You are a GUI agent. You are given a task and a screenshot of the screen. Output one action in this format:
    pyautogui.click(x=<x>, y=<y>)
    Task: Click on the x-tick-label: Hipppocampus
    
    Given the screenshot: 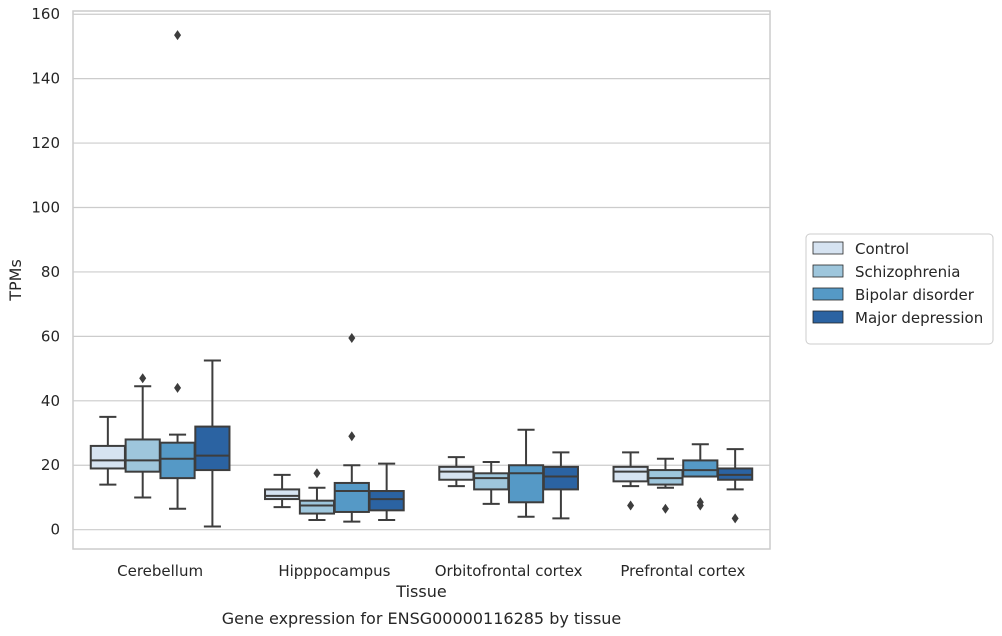 What is the action you would take?
    pyautogui.click(x=334, y=571)
    